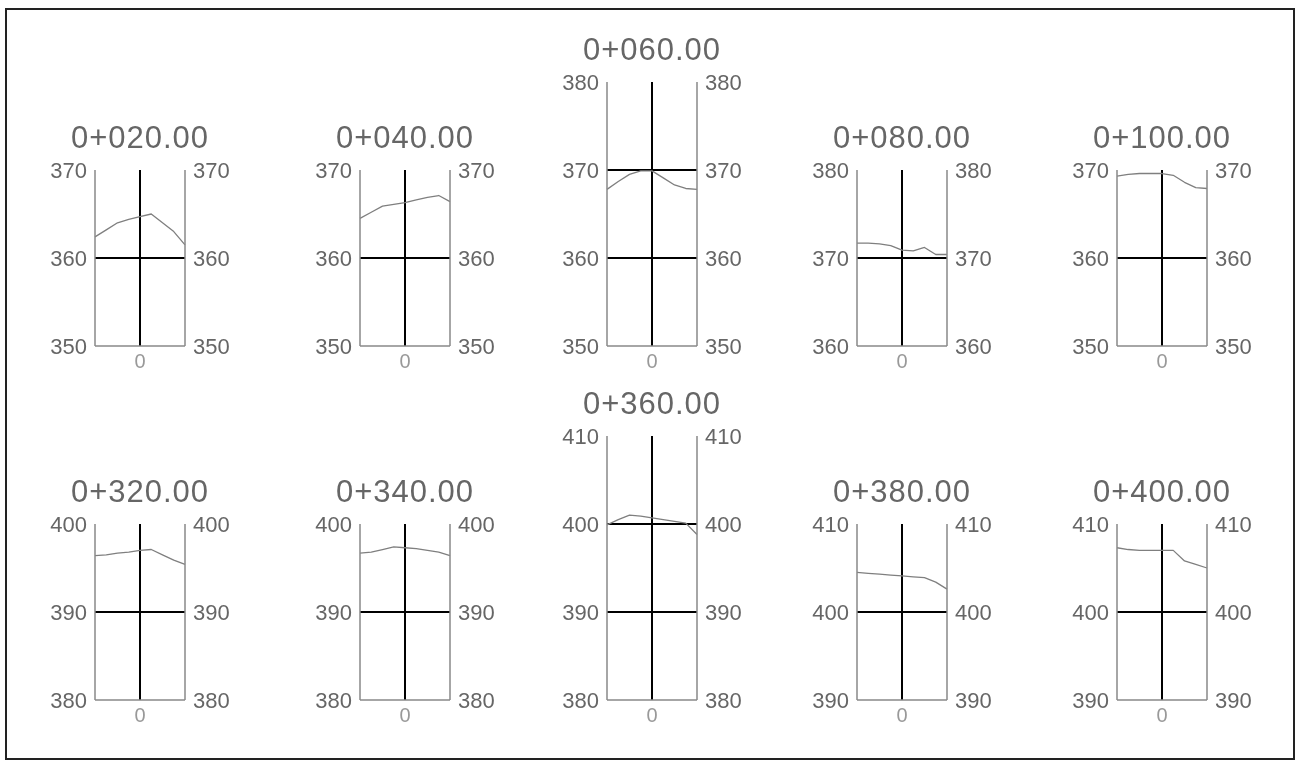 Image resolution: width=1301 pixels, height=778 pixels. I want to click on chart-title: 0+020.00, so click(140, 138).